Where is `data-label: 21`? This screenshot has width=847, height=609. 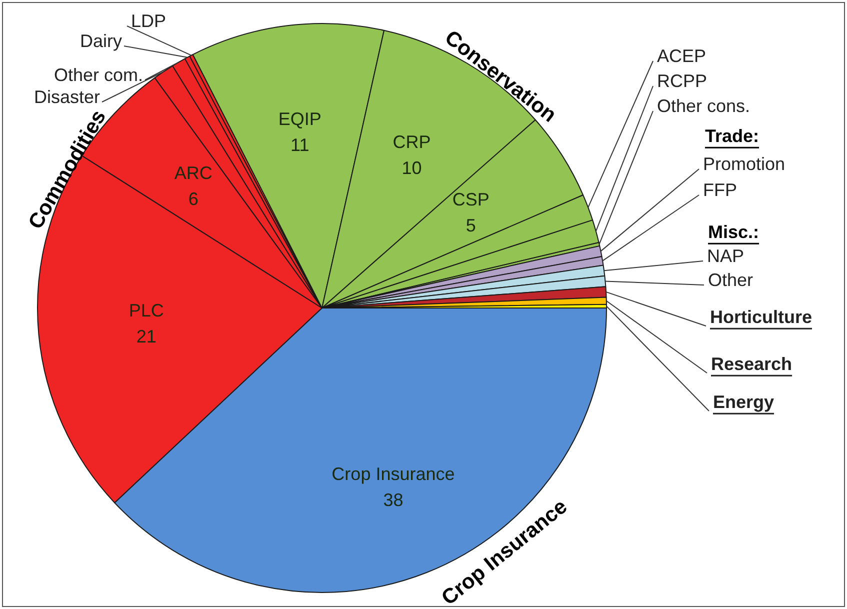 data-label: 21 is located at coordinates (146, 336).